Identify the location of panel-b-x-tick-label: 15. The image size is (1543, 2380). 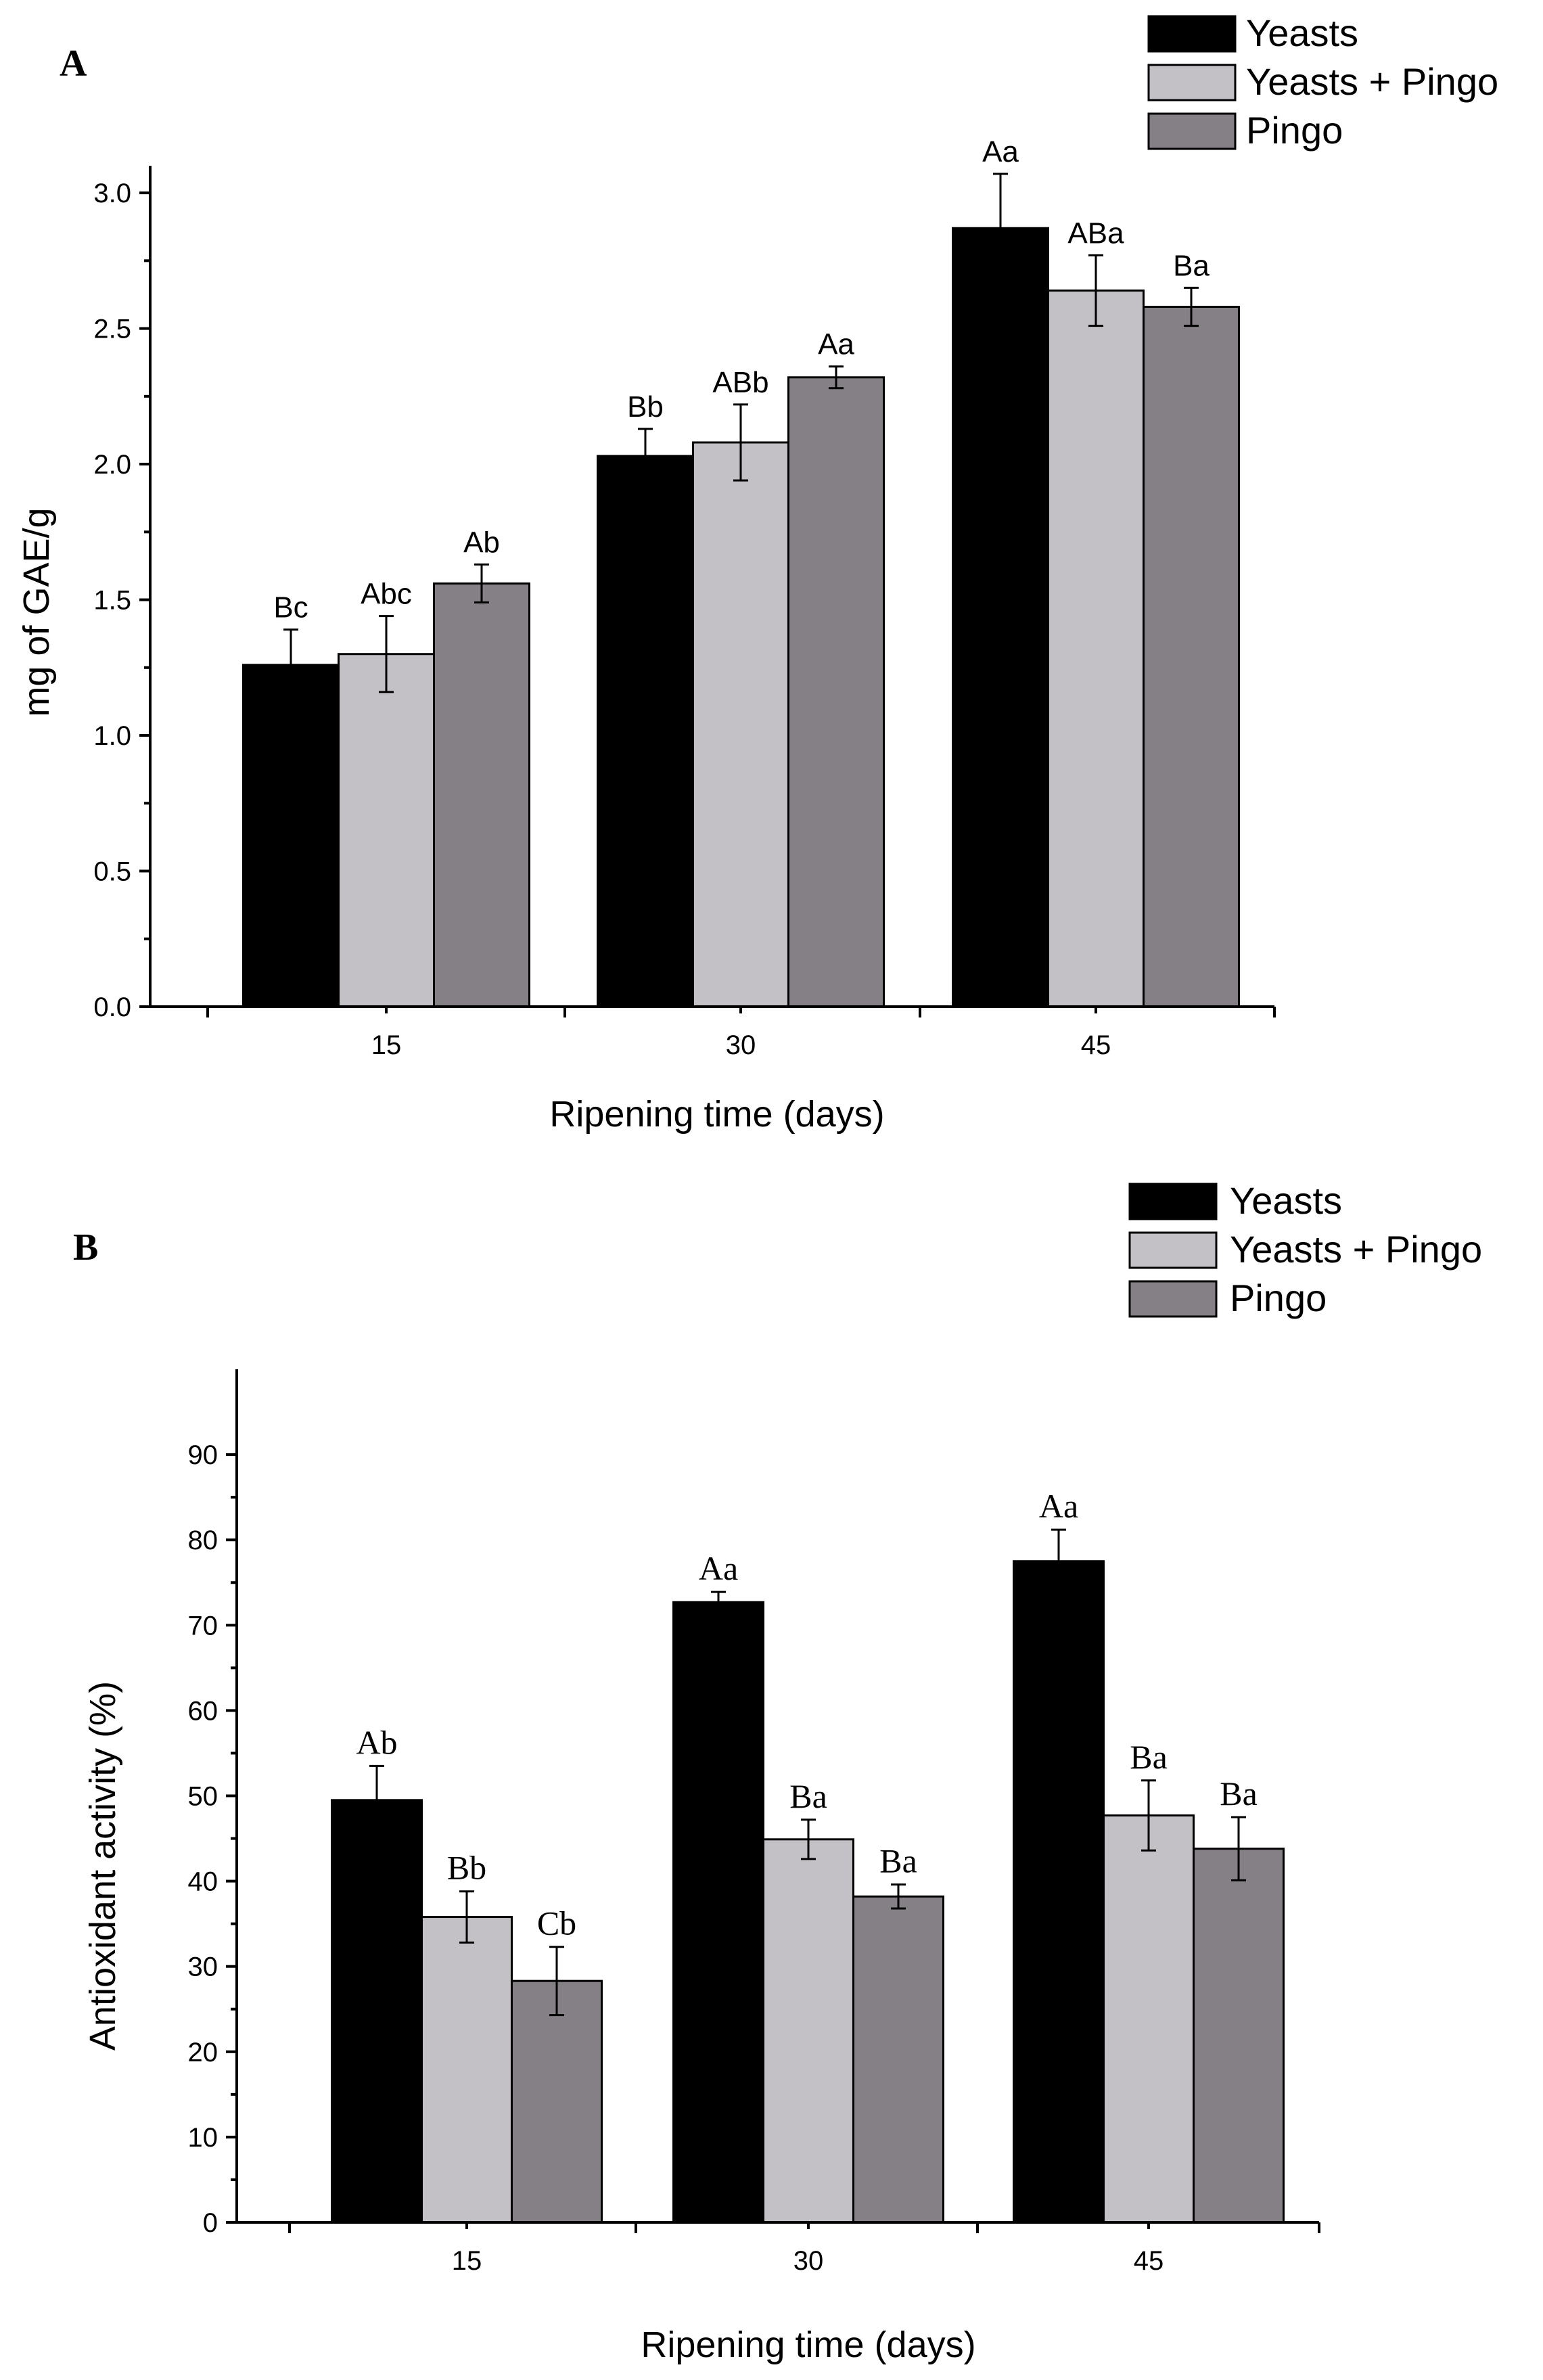
(467, 2261).